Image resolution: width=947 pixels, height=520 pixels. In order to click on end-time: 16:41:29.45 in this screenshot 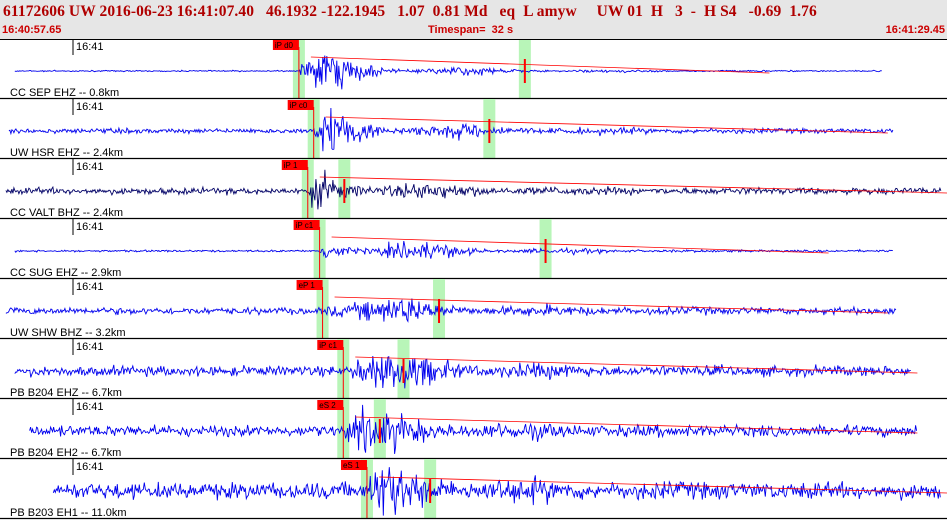, I will do `click(915, 30)`.